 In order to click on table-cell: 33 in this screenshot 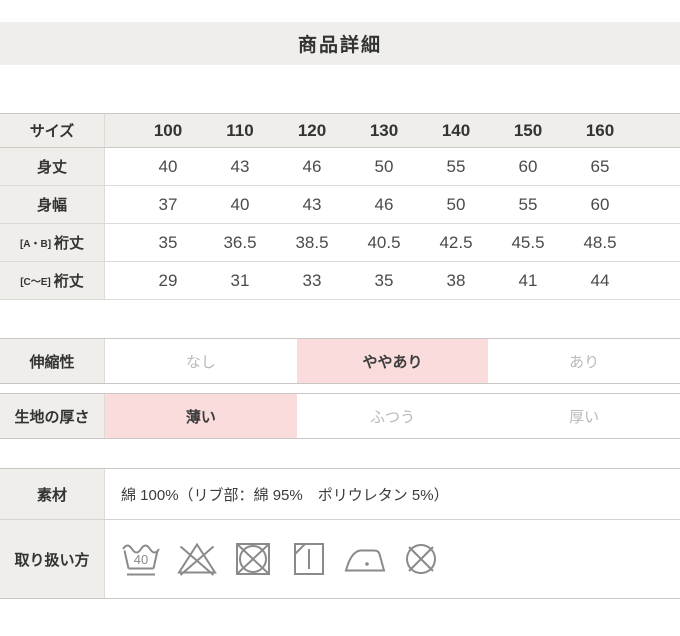, I will do `click(312, 280)`.